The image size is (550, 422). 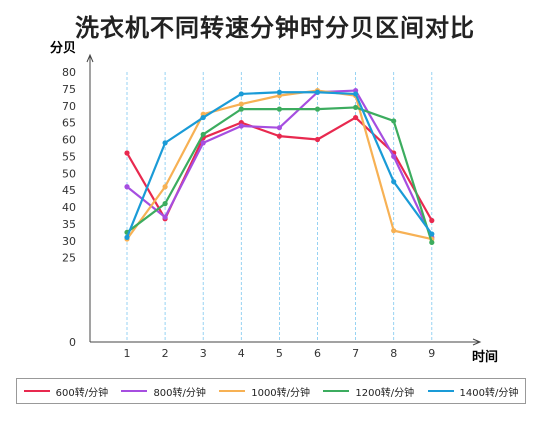 What do you see at coordinates (69, 123) in the screenshot?
I see `y-tick-label: 65` at bounding box center [69, 123].